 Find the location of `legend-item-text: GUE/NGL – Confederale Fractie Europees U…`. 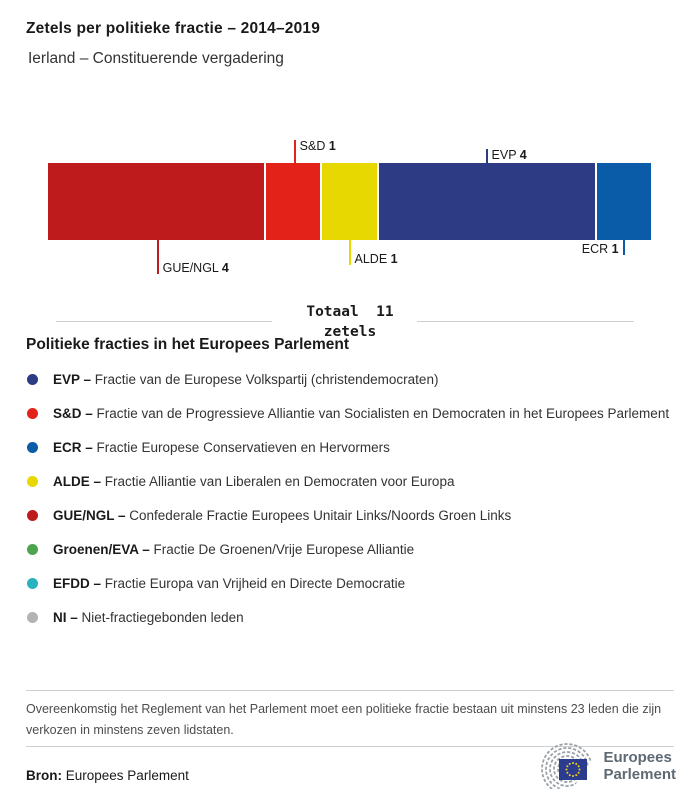

legend-item-text: GUE/NGL – Confederale Fractie Europees U… is located at coordinates (282, 515).